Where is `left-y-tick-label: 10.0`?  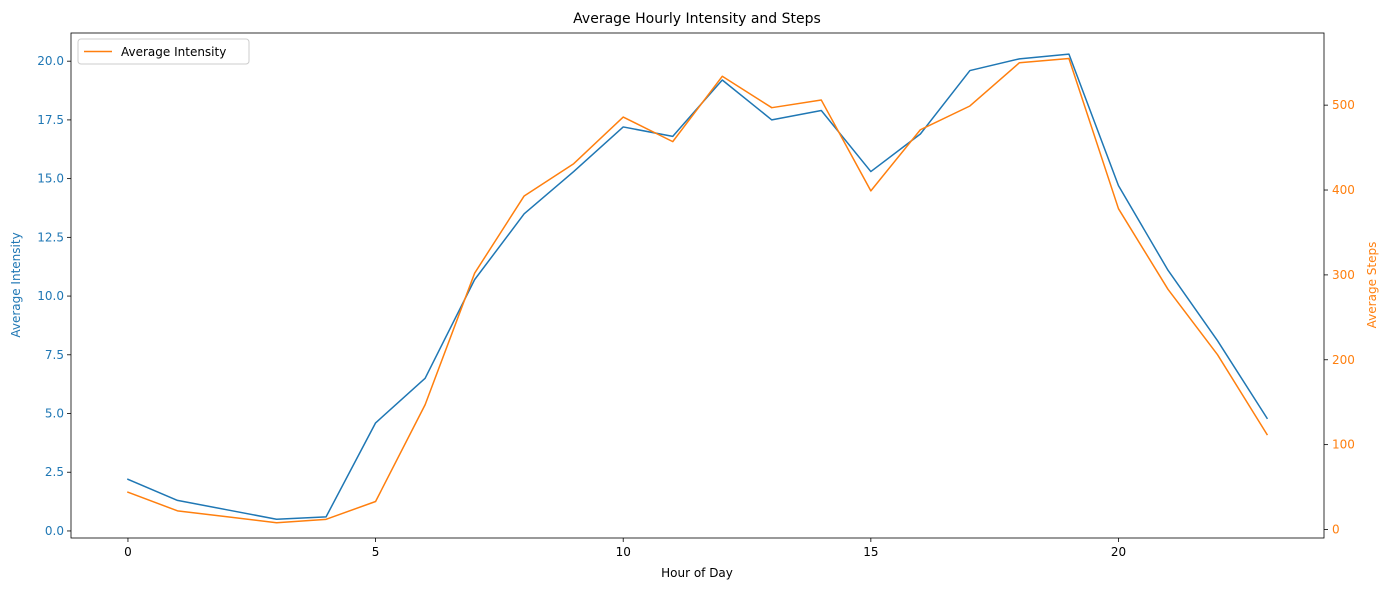 left-y-tick-label: 10.0 is located at coordinates (50, 296).